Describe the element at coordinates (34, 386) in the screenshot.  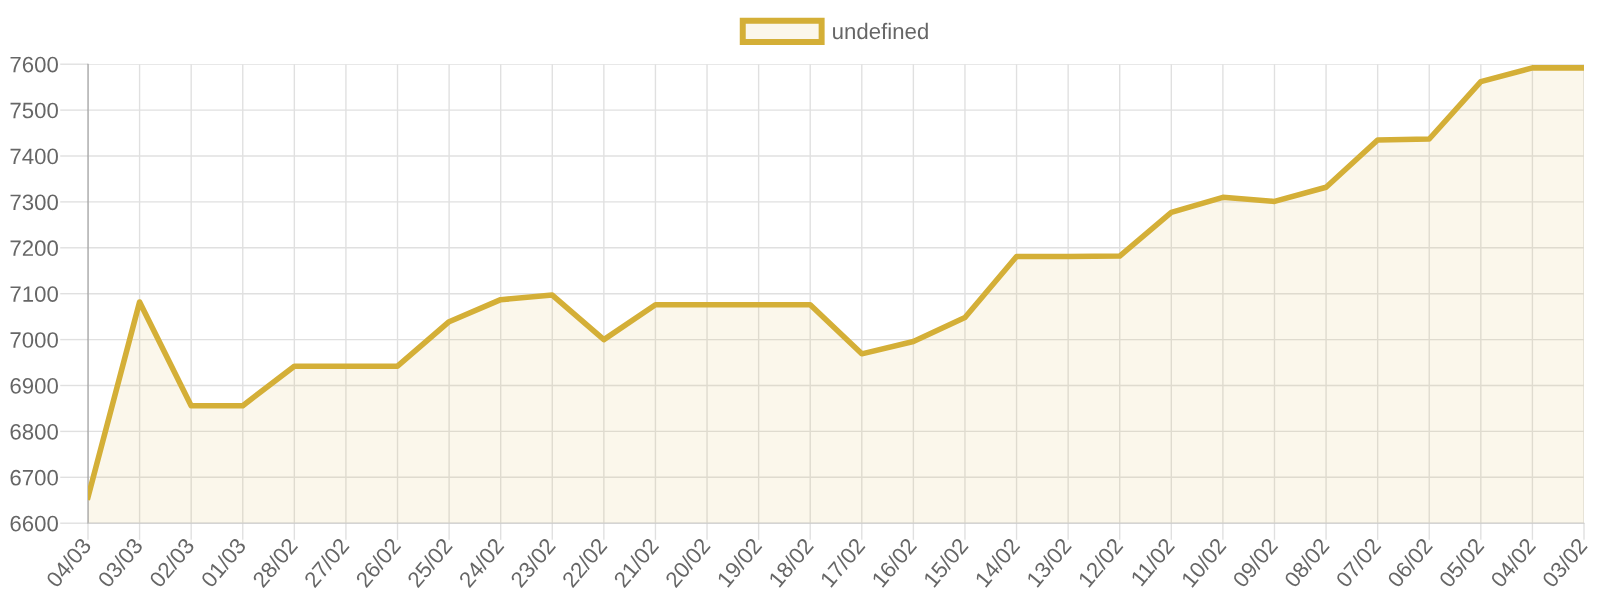
I see `y-tick-label: 6900` at that location.